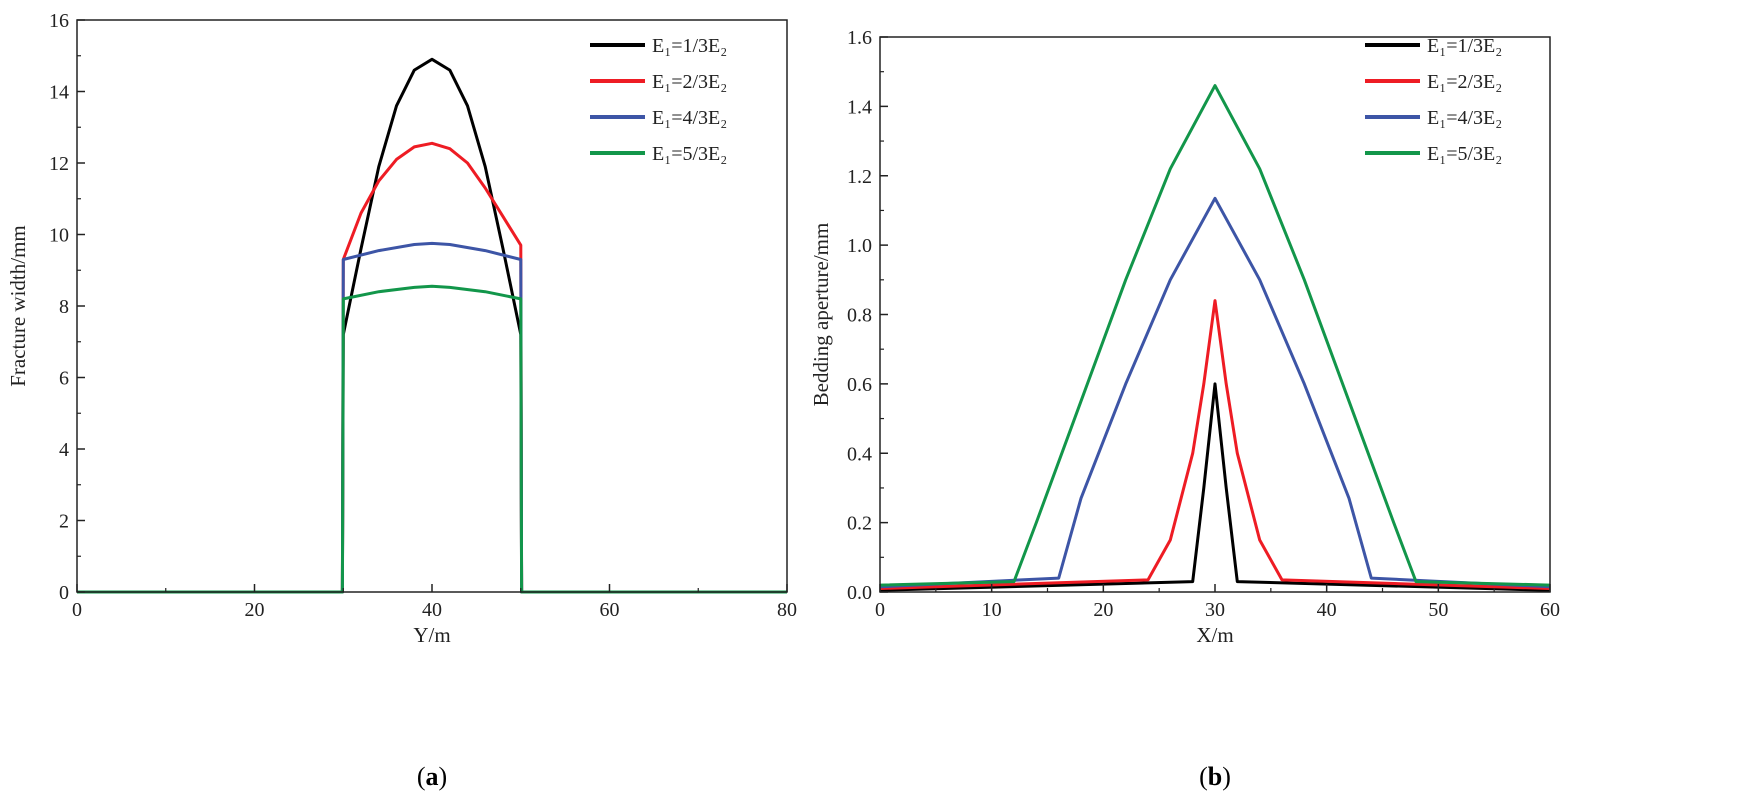 Image resolution: width=1755 pixels, height=804 pixels. What do you see at coordinates (1438, 610) in the screenshot?
I see `x-tick-label: 50` at bounding box center [1438, 610].